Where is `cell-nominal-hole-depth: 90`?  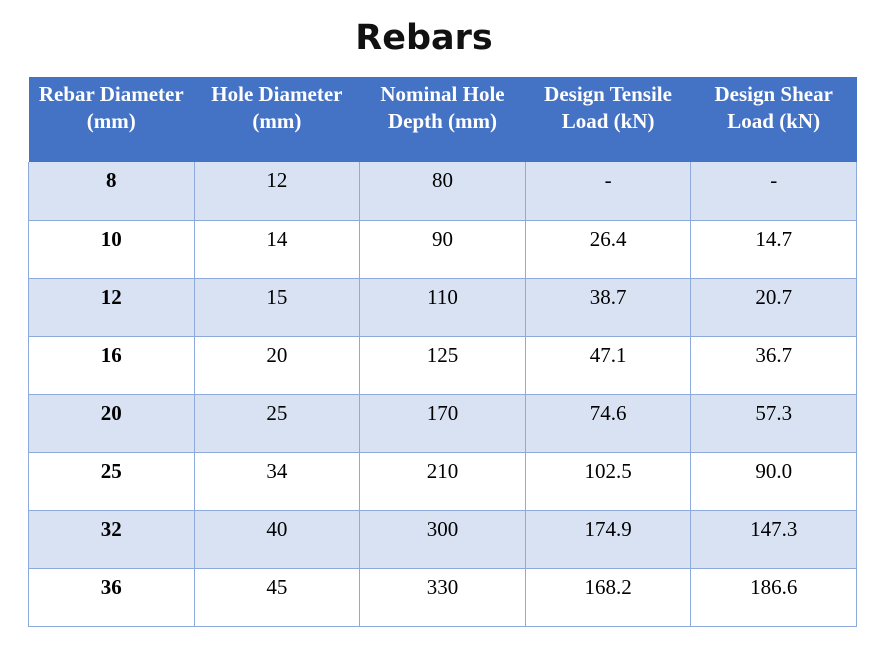 cell-nominal-hole-depth: 90 is located at coordinates (442, 249).